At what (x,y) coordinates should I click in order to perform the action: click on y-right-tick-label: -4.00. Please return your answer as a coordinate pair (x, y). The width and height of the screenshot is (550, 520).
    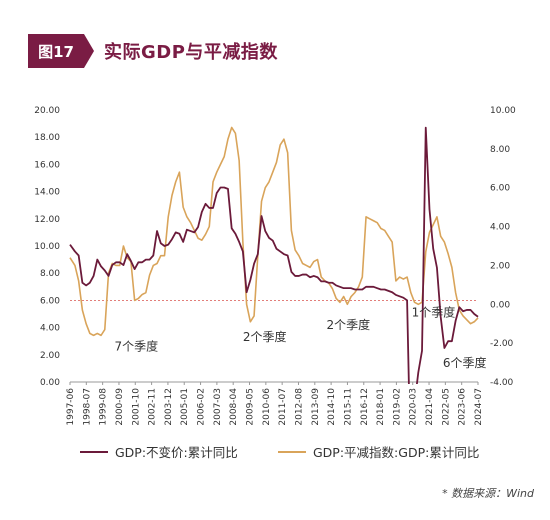
    Looking at the image, I should click on (502, 383).